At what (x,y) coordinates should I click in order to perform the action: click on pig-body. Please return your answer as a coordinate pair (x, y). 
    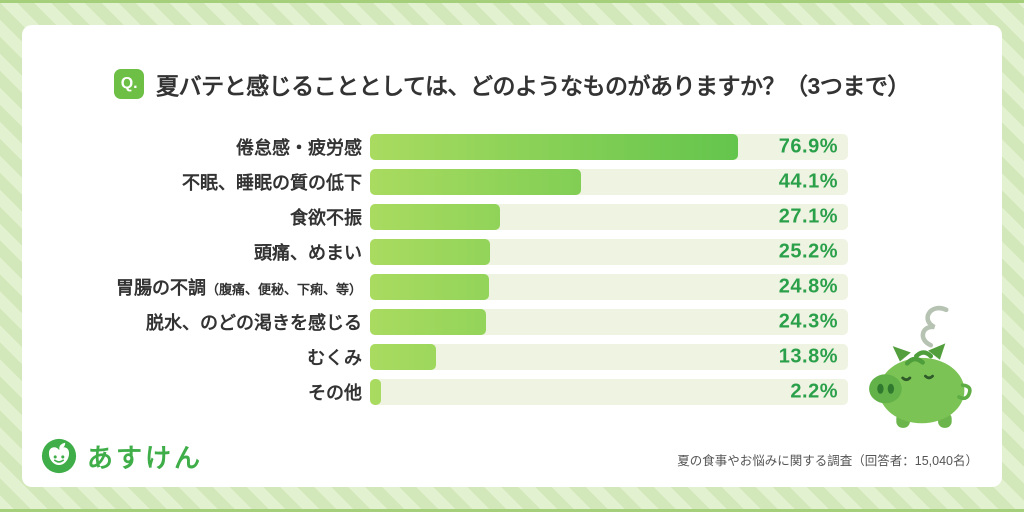
    Looking at the image, I should click on (922, 390).